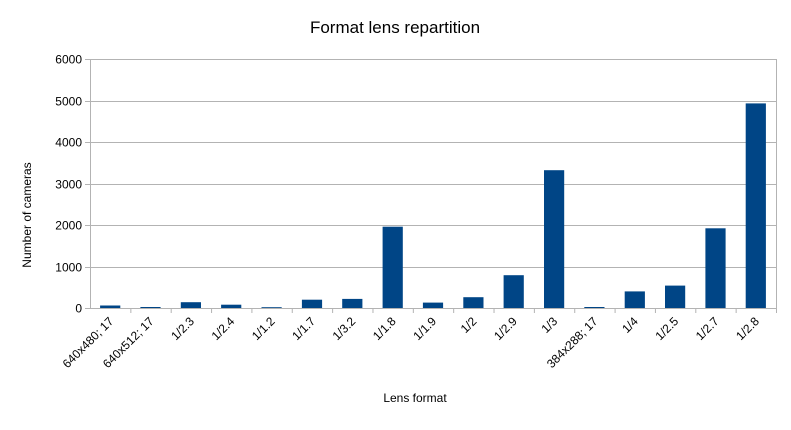 The image size is (791, 430). I want to click on x-tick-label: 1/2.3, so click(182, 328).